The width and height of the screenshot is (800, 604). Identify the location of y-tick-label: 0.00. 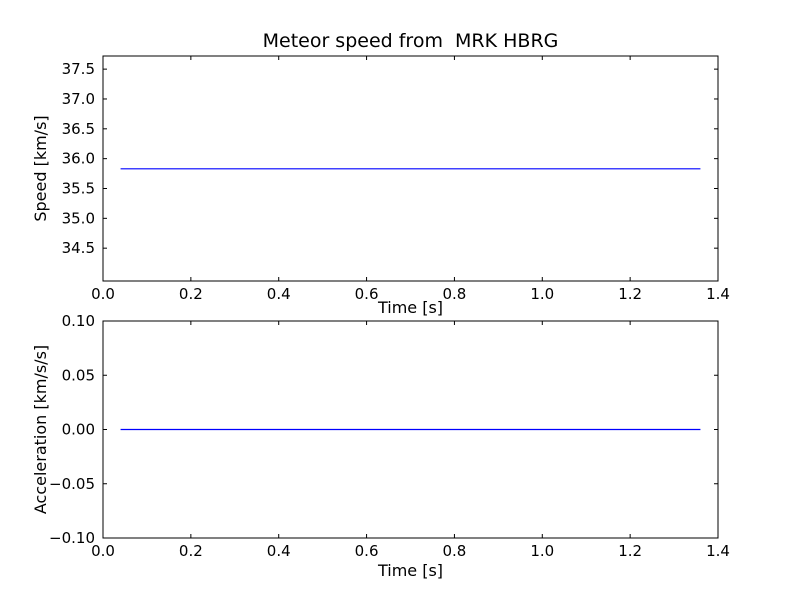
(78, 430).